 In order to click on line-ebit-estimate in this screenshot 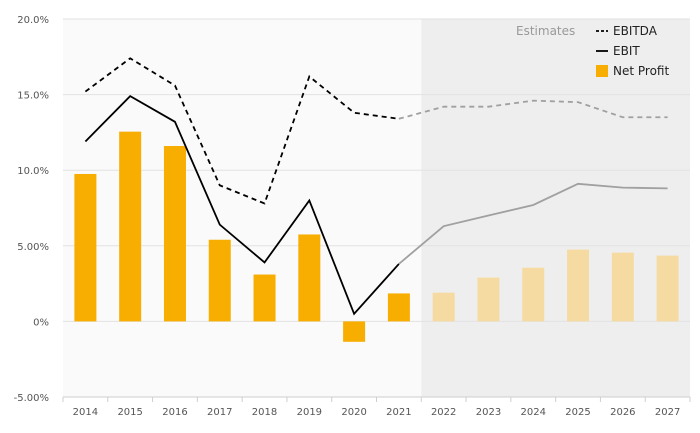, I will do `click(533, 223)`.